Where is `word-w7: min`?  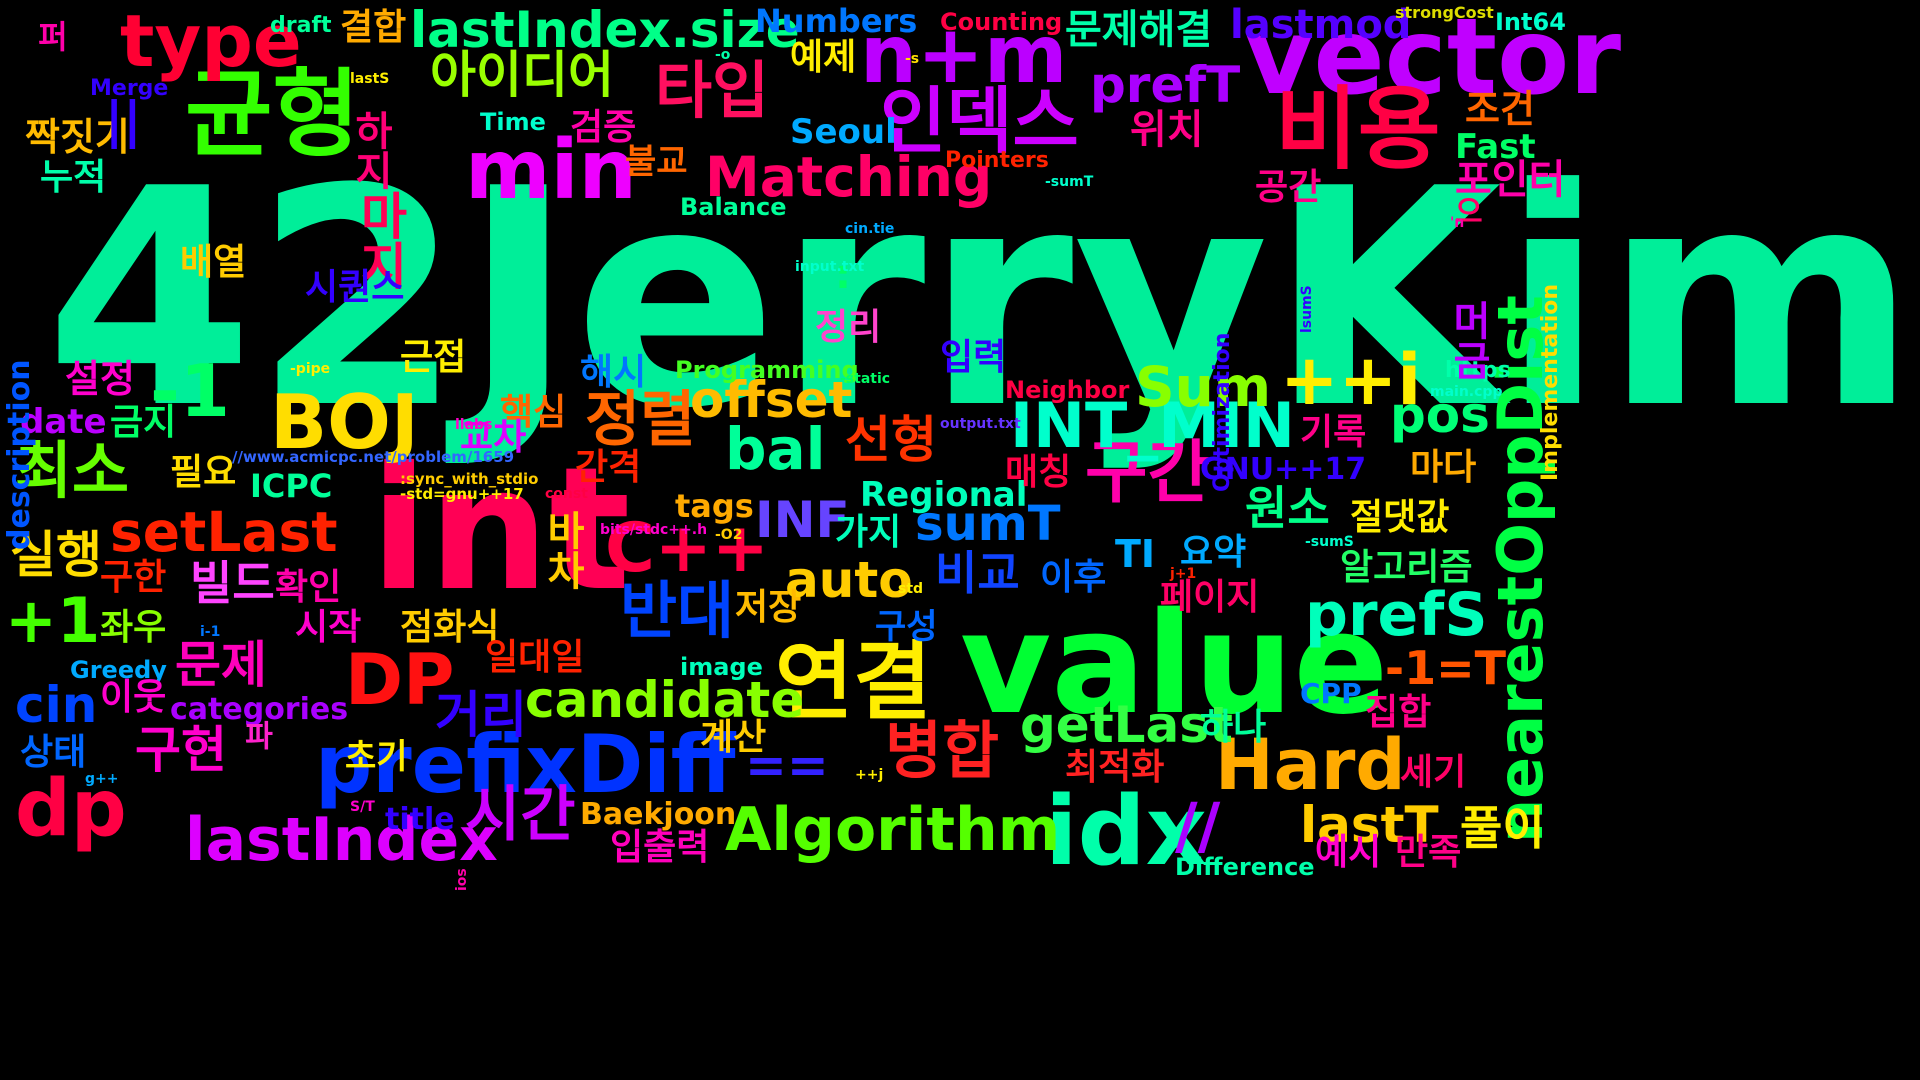
word-w7: min is located at coordinates (551, 170).